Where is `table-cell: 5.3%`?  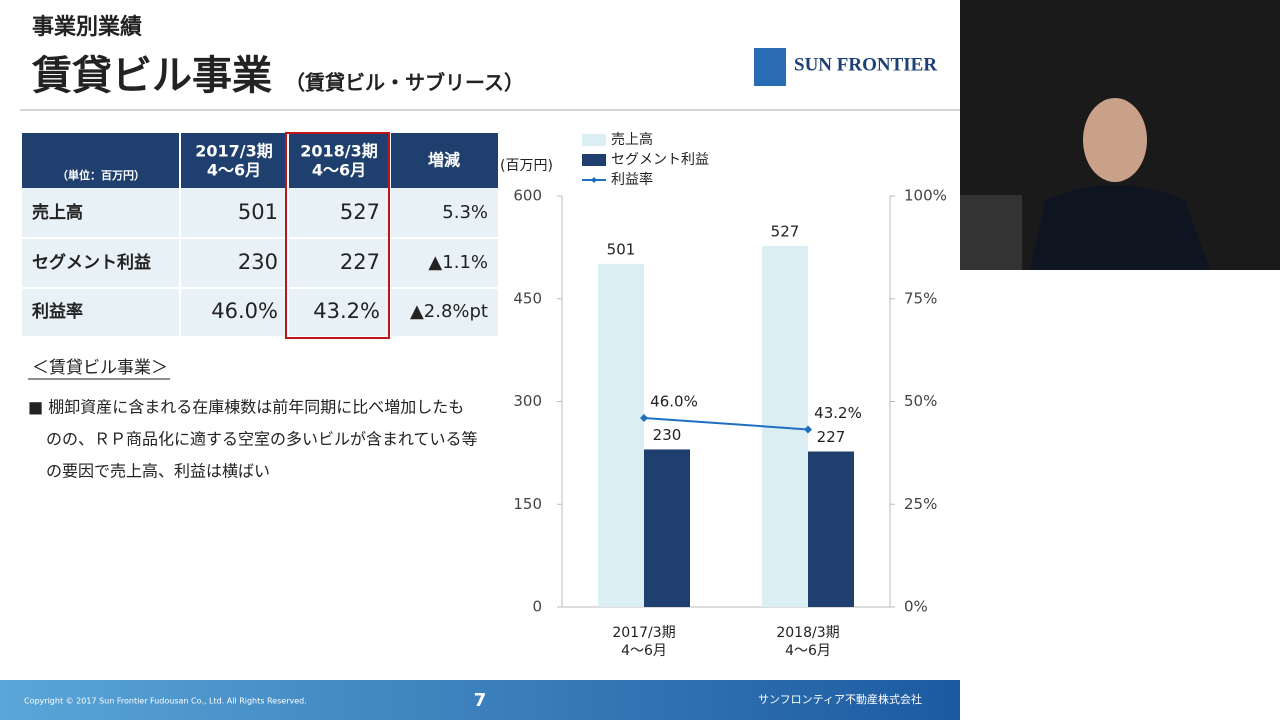
table-cell: 5.3% is located at coordinates (465, 212).